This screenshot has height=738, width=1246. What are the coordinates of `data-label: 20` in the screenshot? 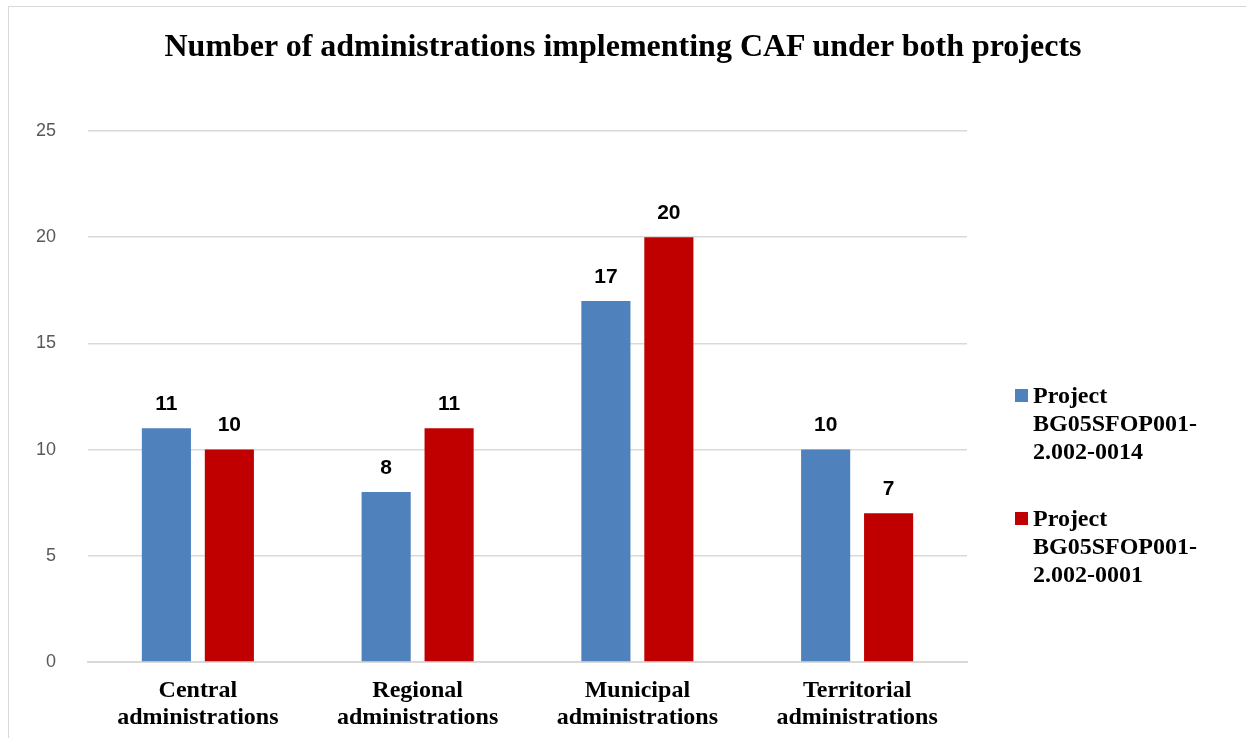 It's located at (669, 211).